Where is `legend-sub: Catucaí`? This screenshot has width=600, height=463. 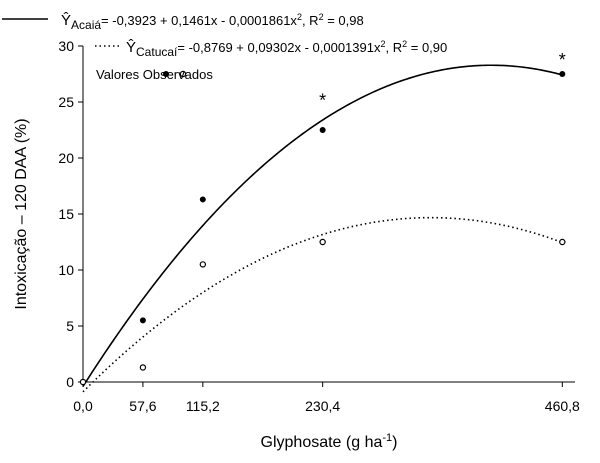 legend-sub: Catucaí is located at coordinates (157, 52).